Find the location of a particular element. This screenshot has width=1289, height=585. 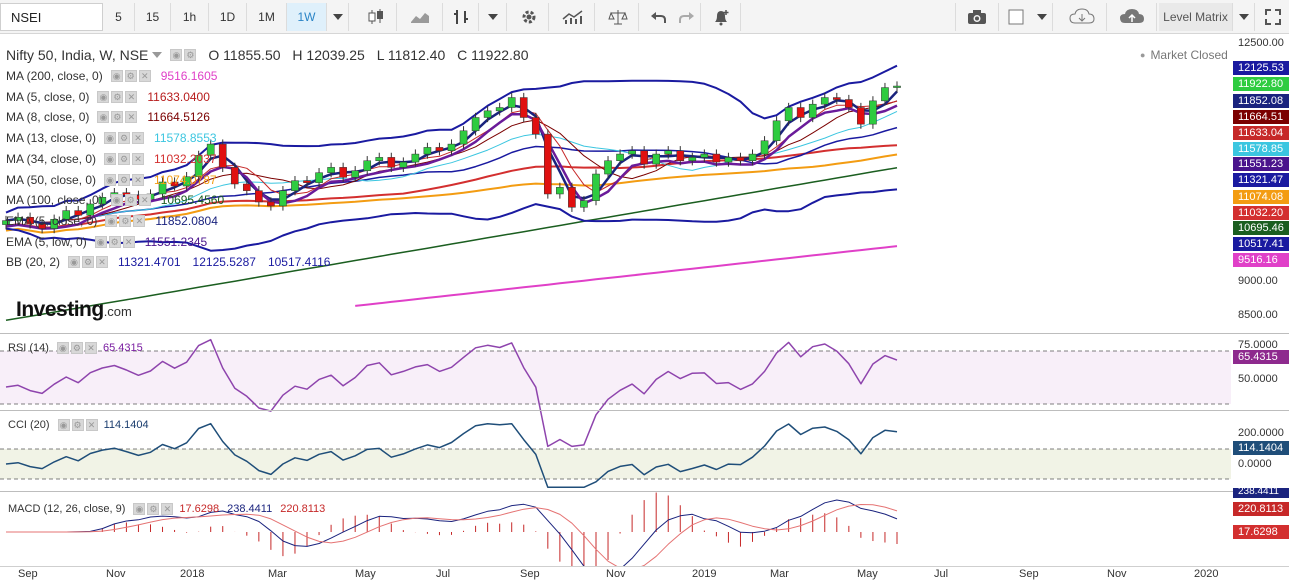

symbol-input: NSEI is located at coordinates (51, 17).